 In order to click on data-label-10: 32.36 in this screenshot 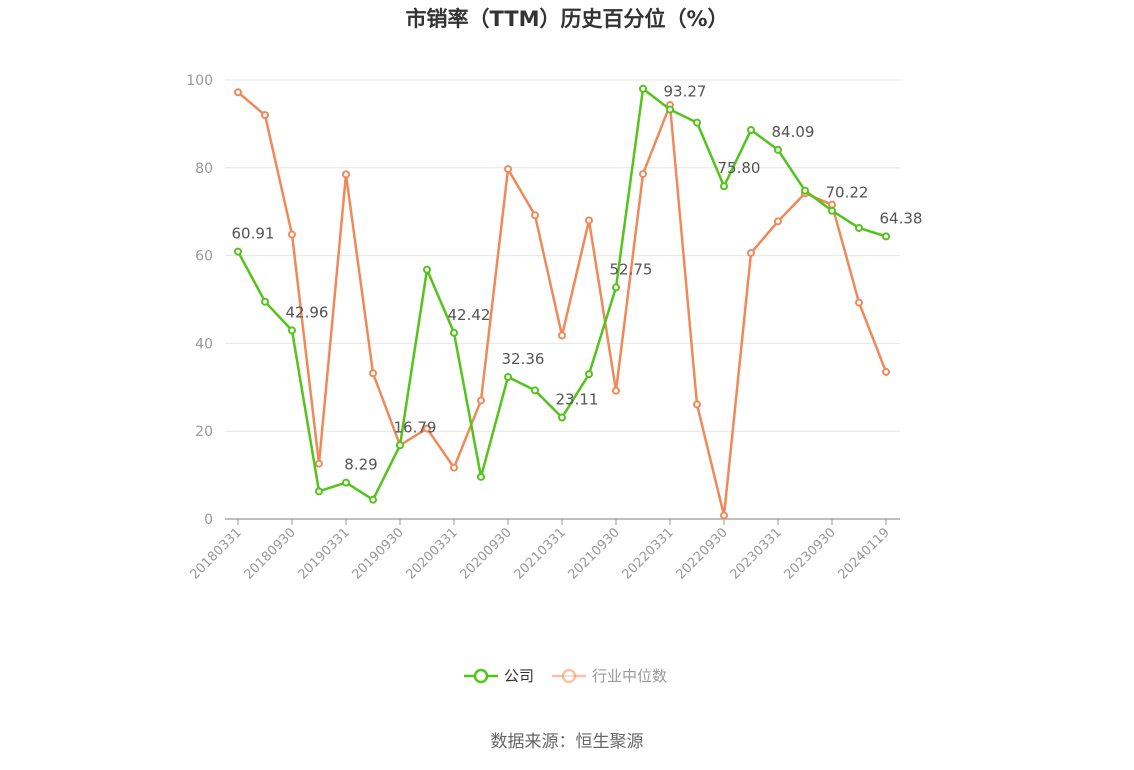, I will do `click(523, 359)`.